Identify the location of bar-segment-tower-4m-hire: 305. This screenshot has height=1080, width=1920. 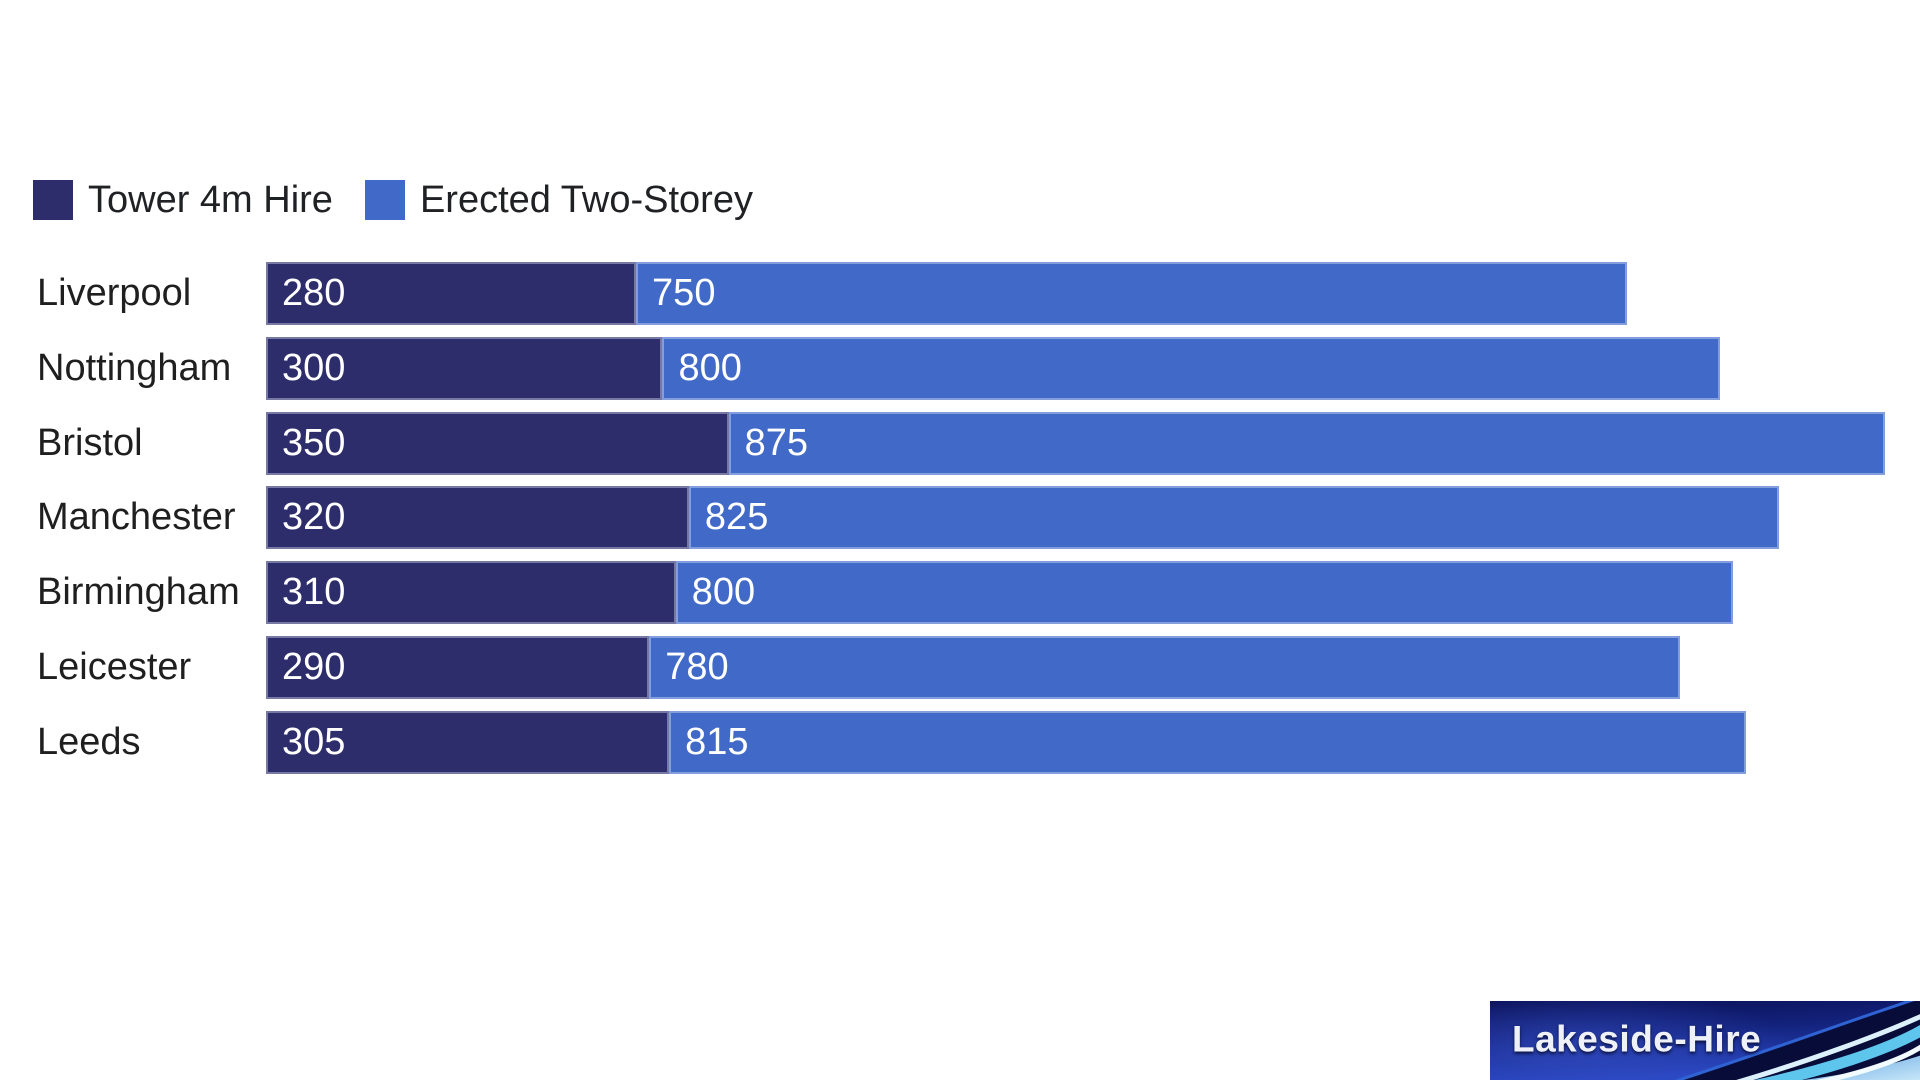
(468, 742).